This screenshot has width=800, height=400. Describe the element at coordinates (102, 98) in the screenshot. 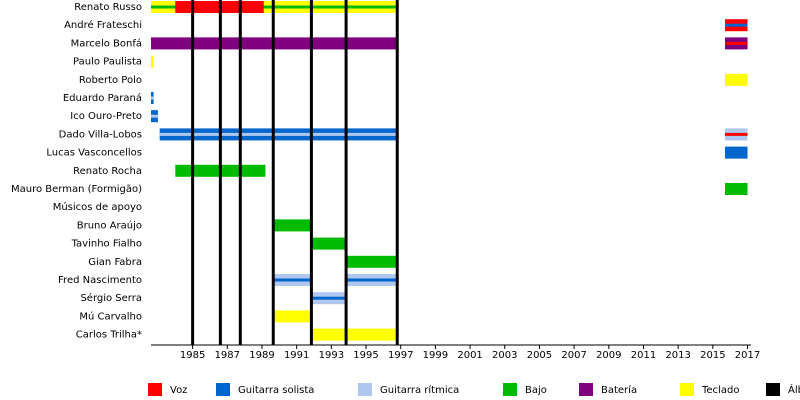

I see `member-label: Eduardo Paraná` at that location.